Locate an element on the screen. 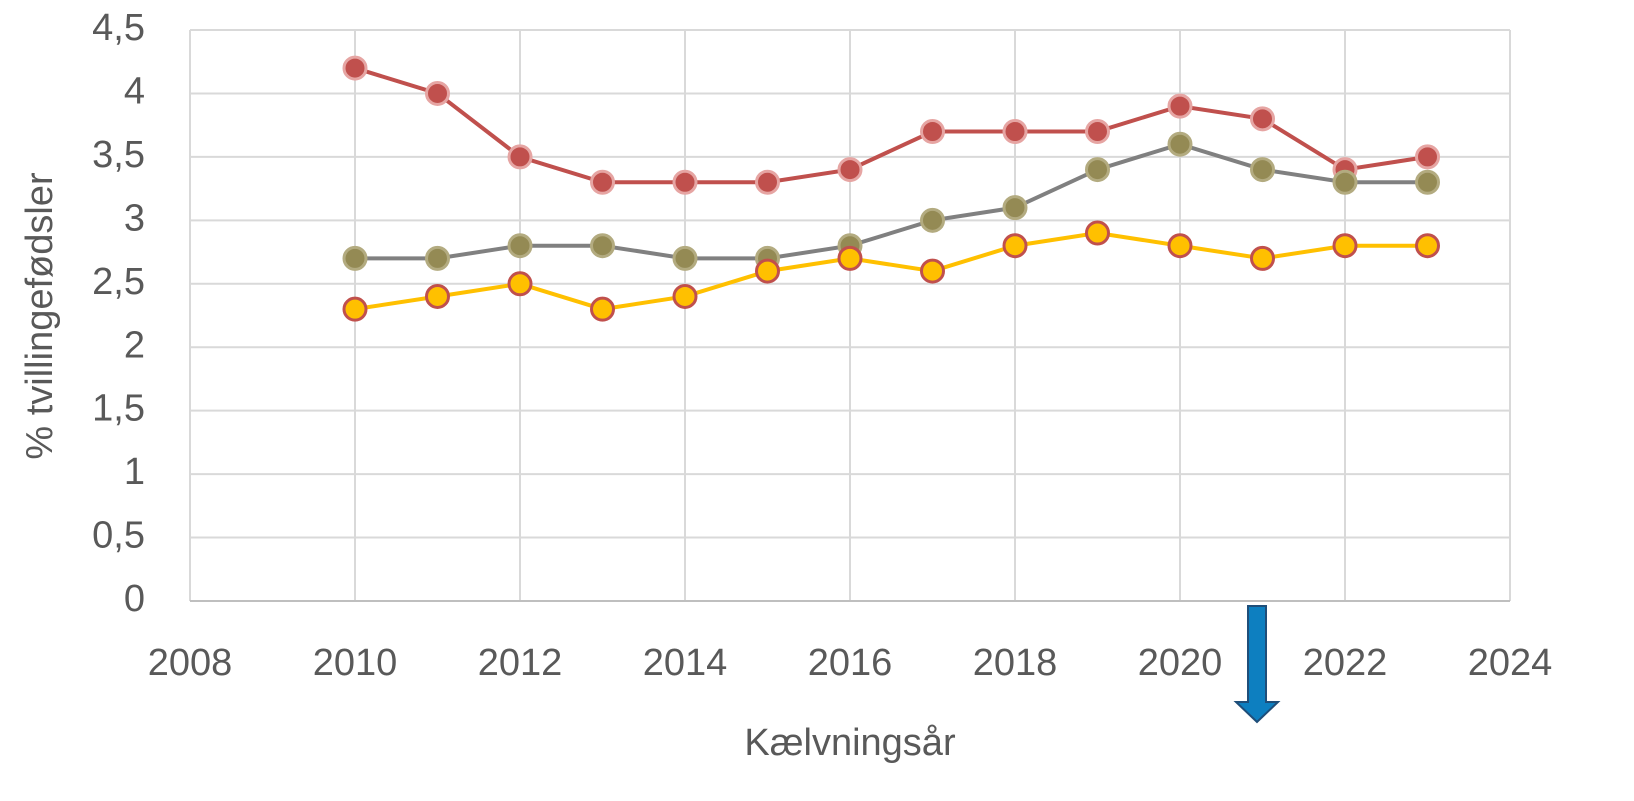 Image resolution: width=1634 pixels, height=801 pixels. y-tick-label: 0 is located at coordinates (134, 599).